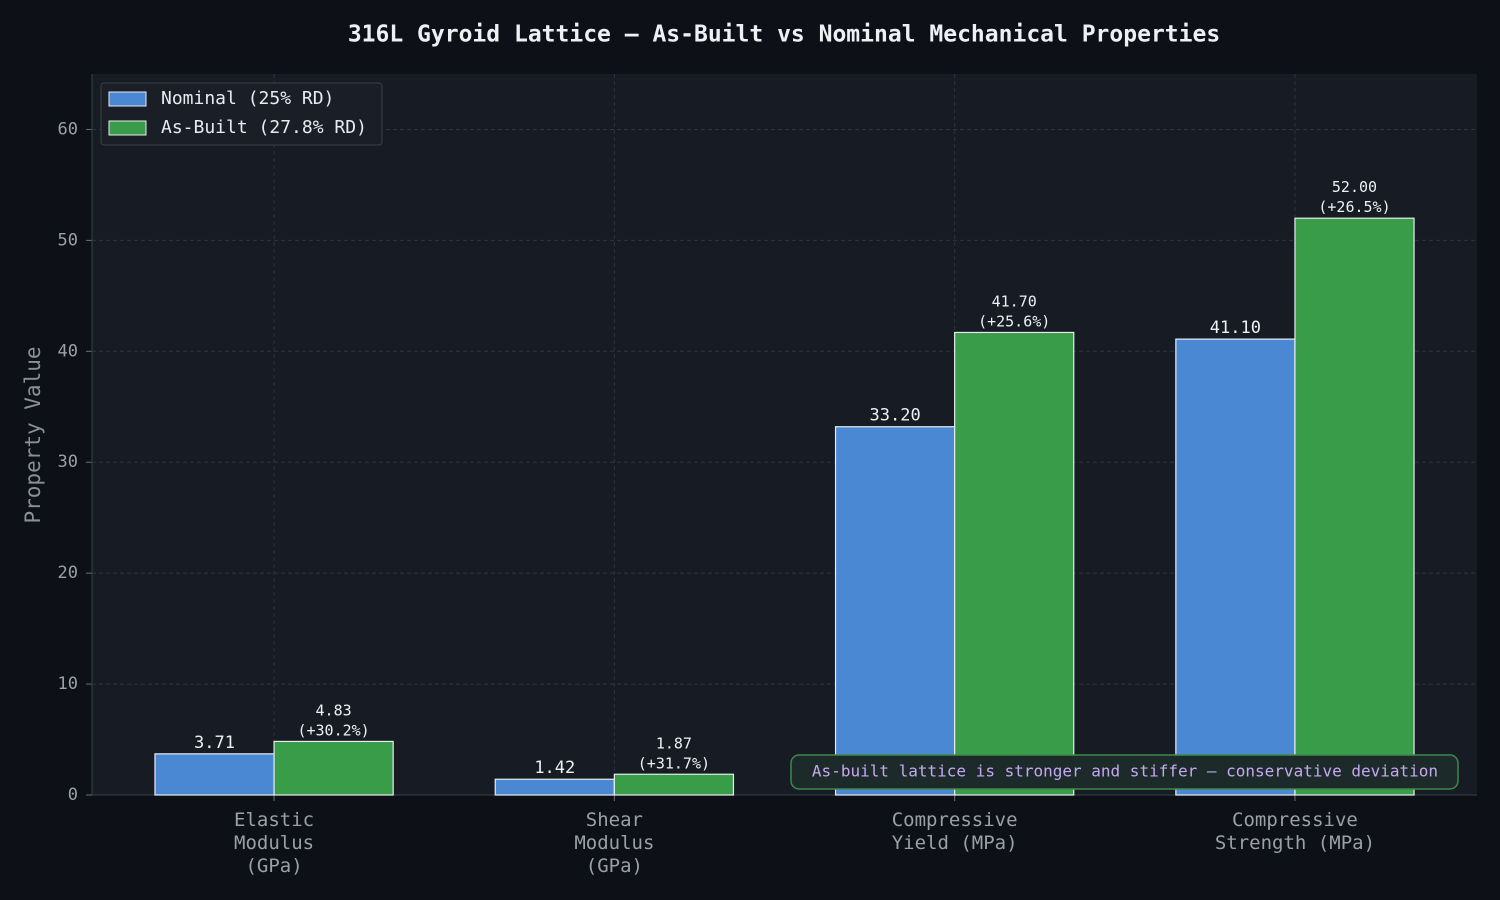 The width and height of the screenshot is (1500, 900). What do you see at coordinates (68, 240) in the screenshot?
I see `y-tick-label: 50` at bounding box center [68, 240].